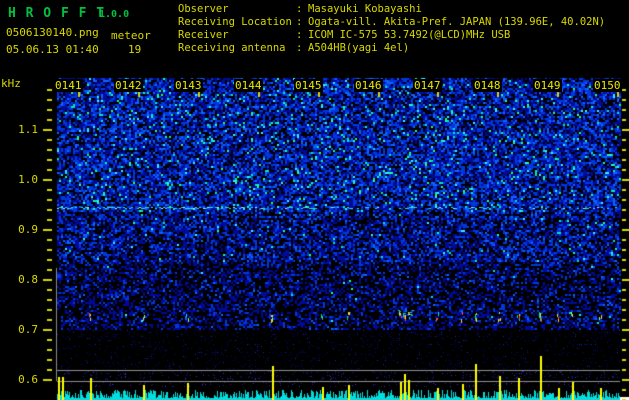 This screenshot has height=400, width=629. I want to click on info-row-value: ICOM IC-575 53.7492(@LCD)MHz USB, so click(409, 35).